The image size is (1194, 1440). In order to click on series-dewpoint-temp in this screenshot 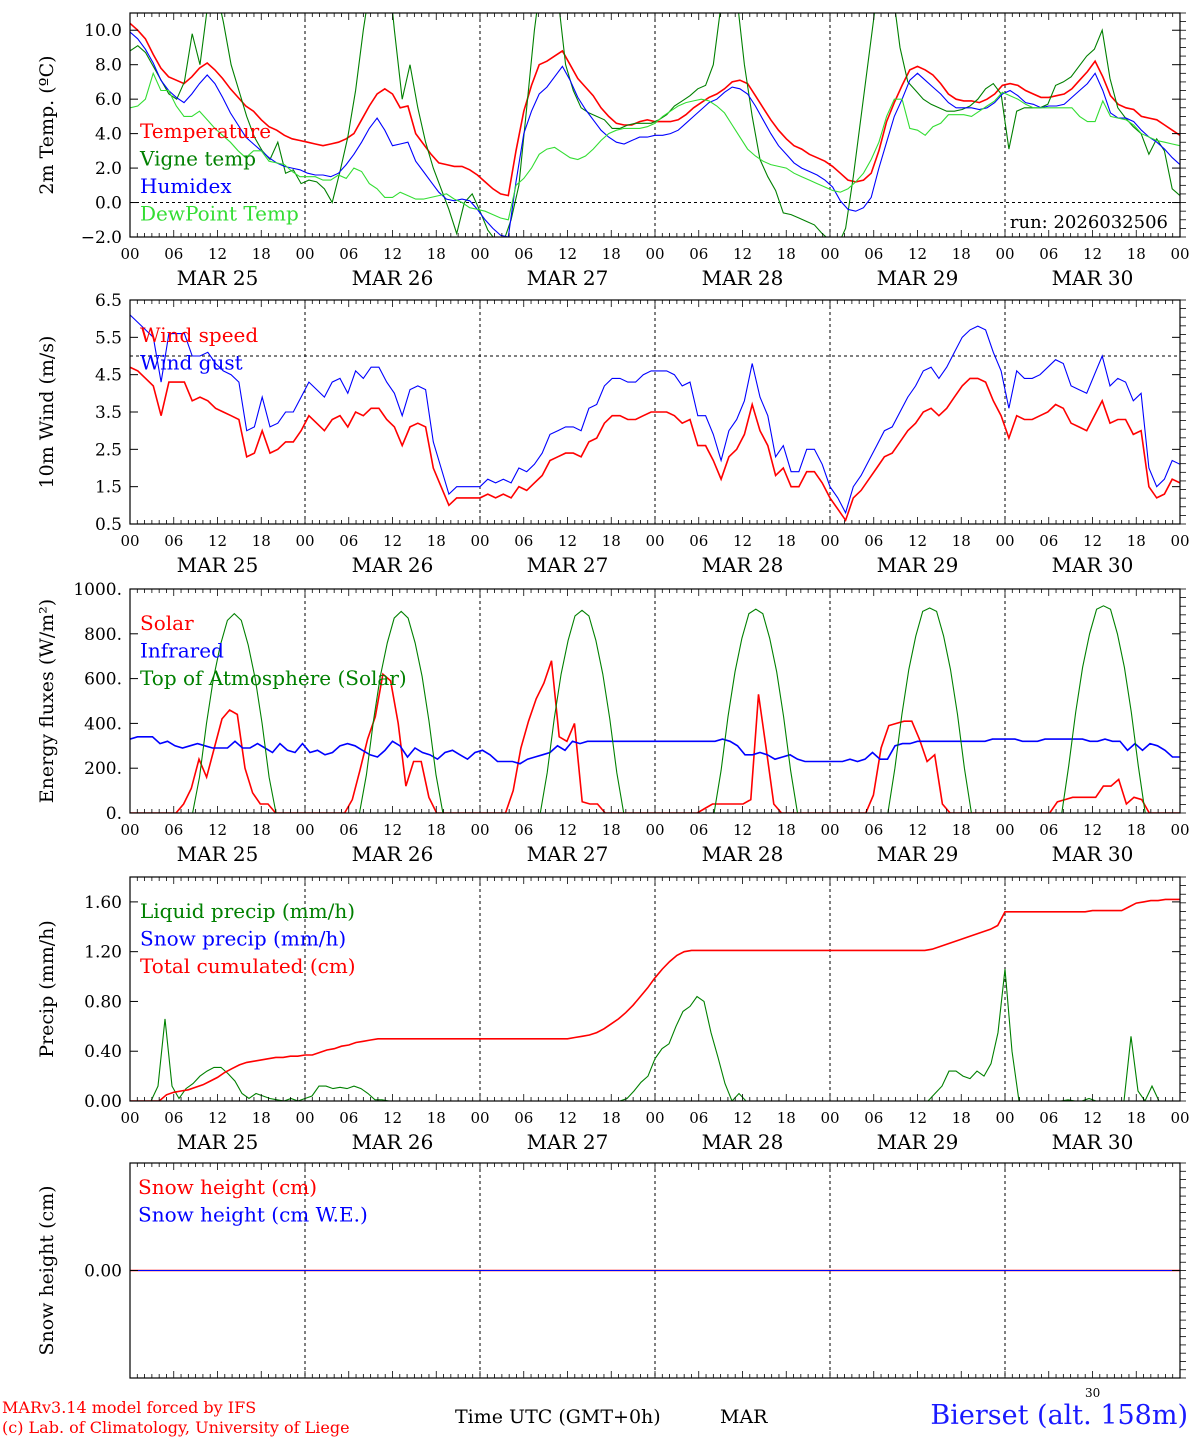, I will do `click(655, 146)`.